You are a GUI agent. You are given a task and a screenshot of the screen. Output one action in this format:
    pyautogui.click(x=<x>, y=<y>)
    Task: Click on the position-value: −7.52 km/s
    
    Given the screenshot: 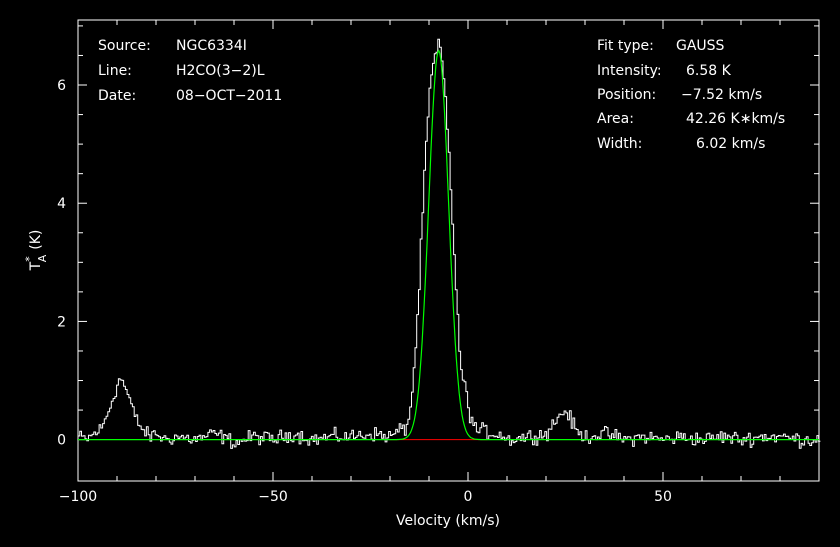 What is the action you would take?
    pyautogui.click(x=721, y=95)
    